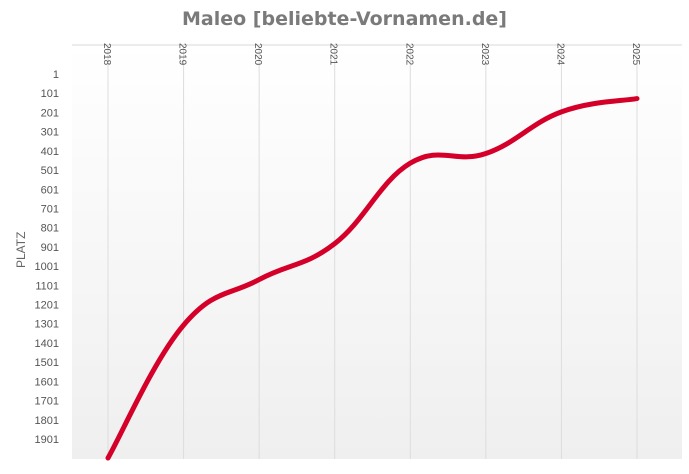 The image size is (689, 474). What do you see at coordinates (47, 325) in the screenshot?
I see `y-tick-label: 1301` at bounding box center [47, 325].